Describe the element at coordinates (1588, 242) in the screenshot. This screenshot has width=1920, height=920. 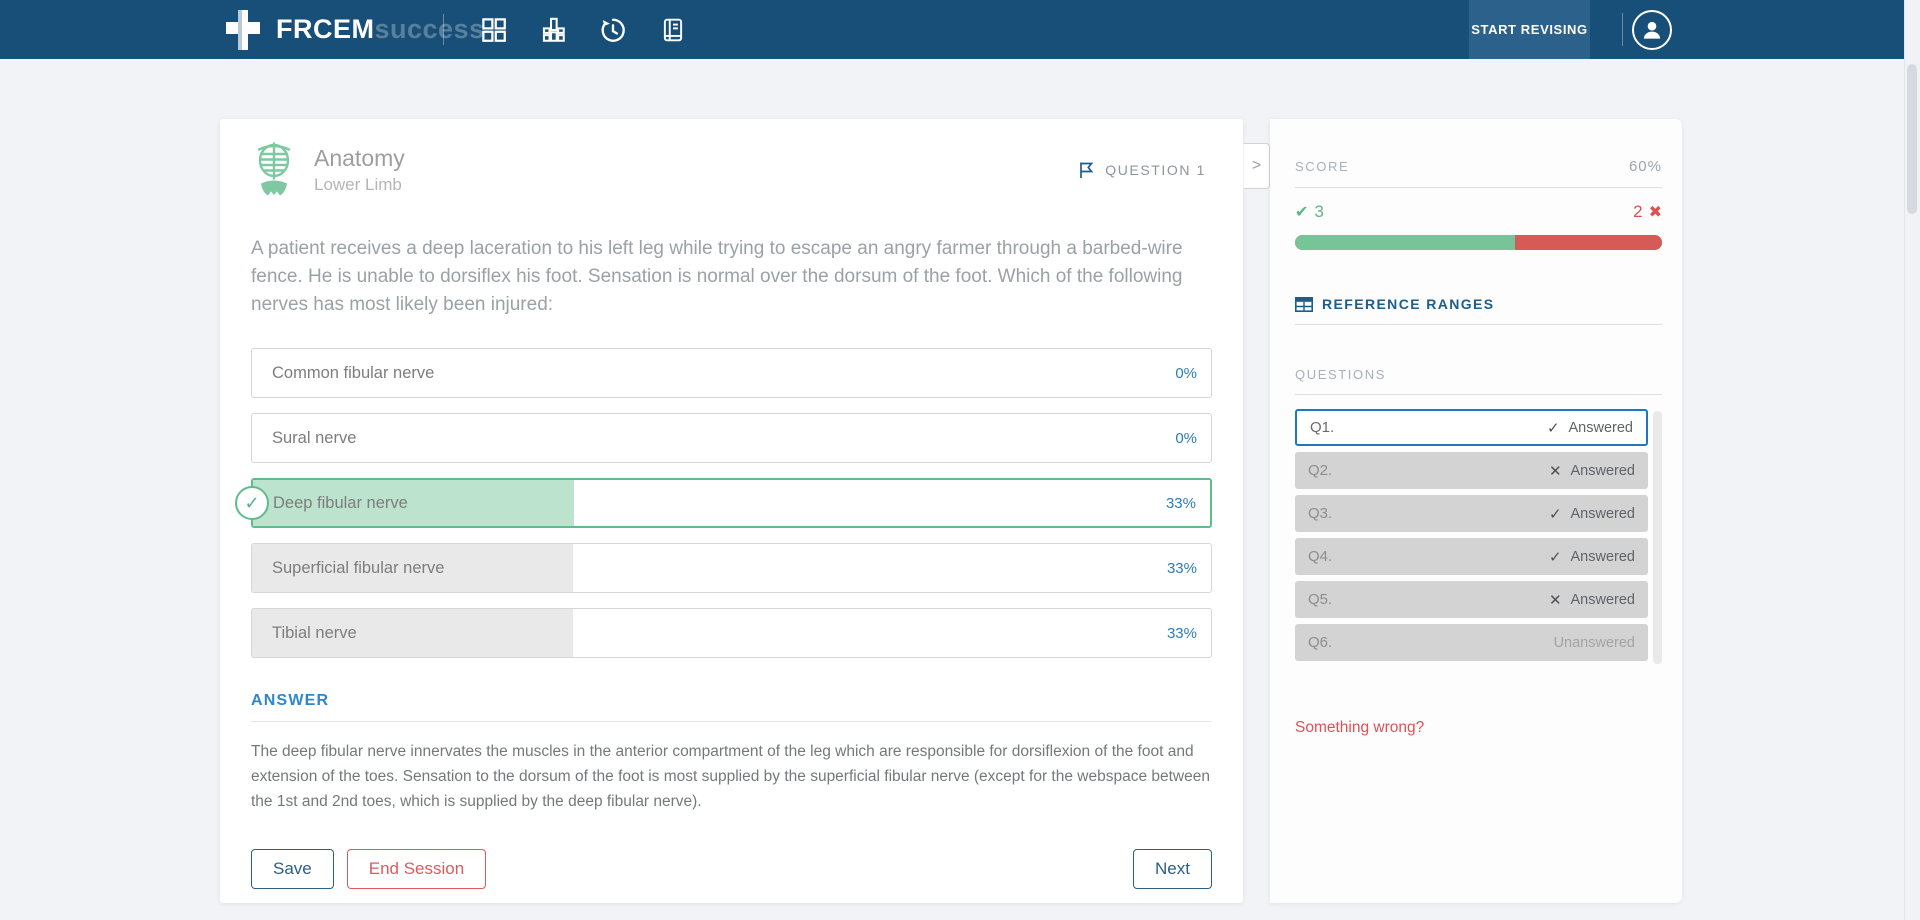
I see `score-progress-incorrect` at that location.